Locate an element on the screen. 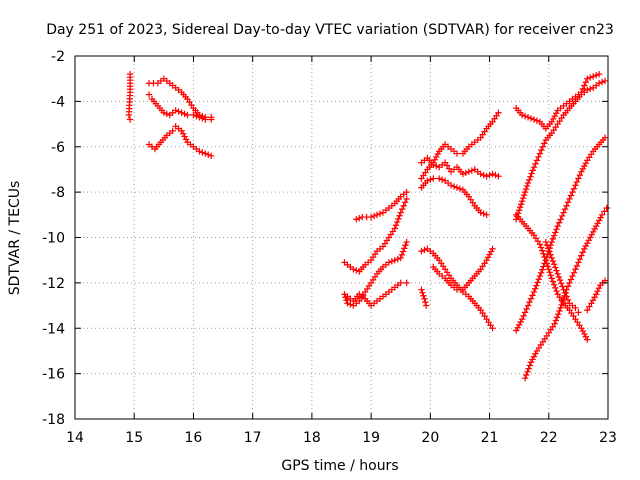  y-tick-label: -8 is located at coordinates (58, 193).